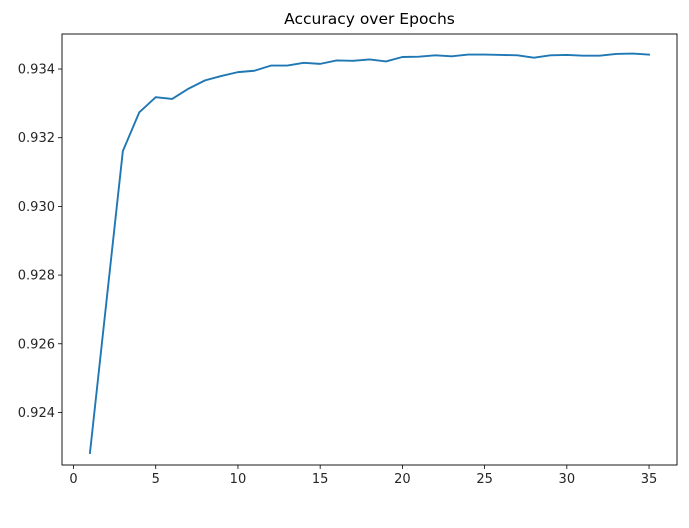 The height and width of the screenshot is (528, 689). What do you see at coordinates (369, 19) in the screenshot?
I see `chart-title: Accuracy over Epochs` at bounding box center [369, 19].